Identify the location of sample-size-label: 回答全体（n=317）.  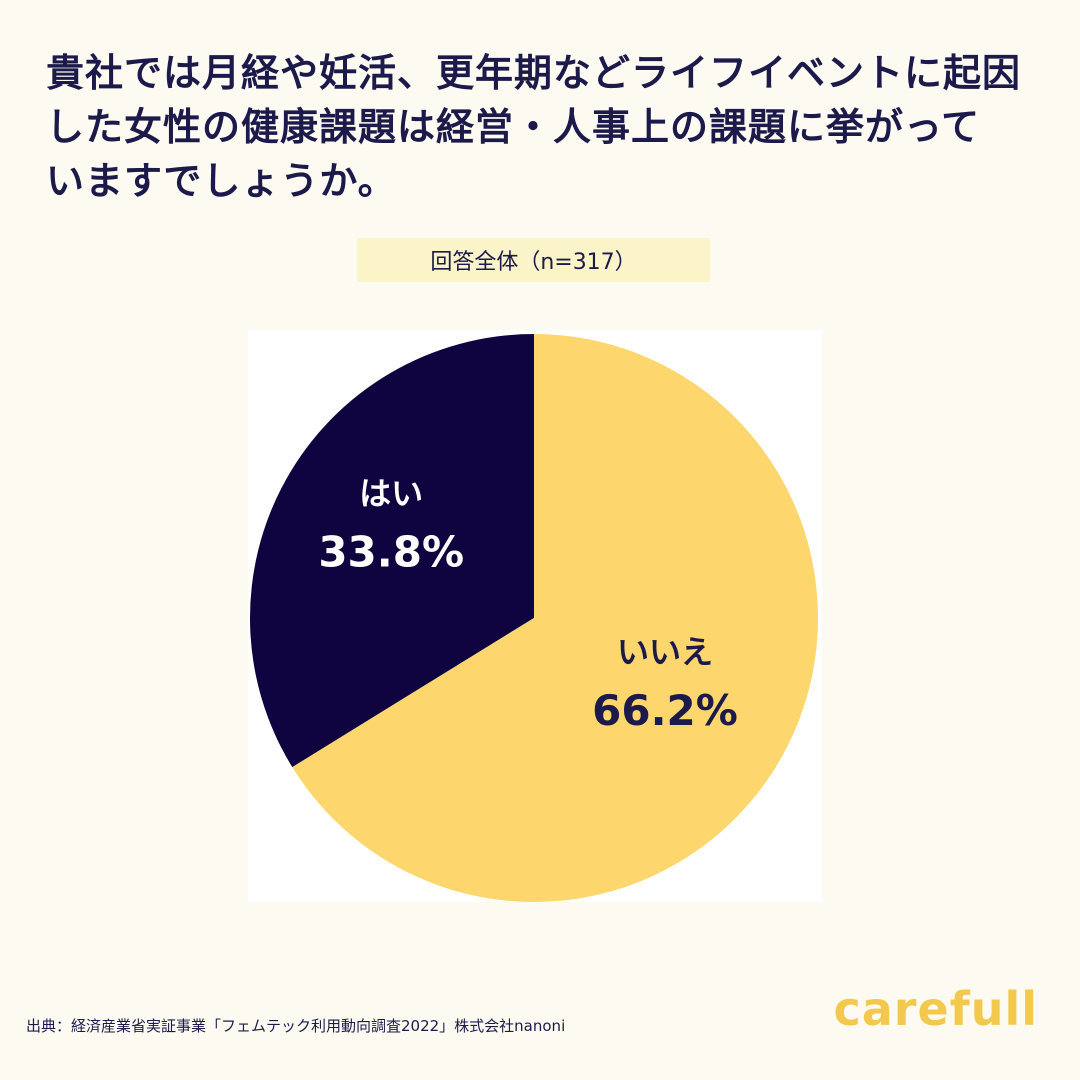
(533, 260).